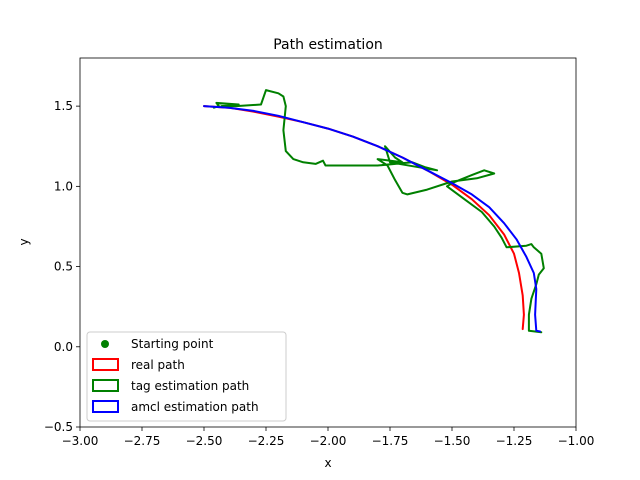 Image resolution: width=640 pixels, height=480 pixels. I want to click on x-tick-label: −3.00, so click(80, 441).